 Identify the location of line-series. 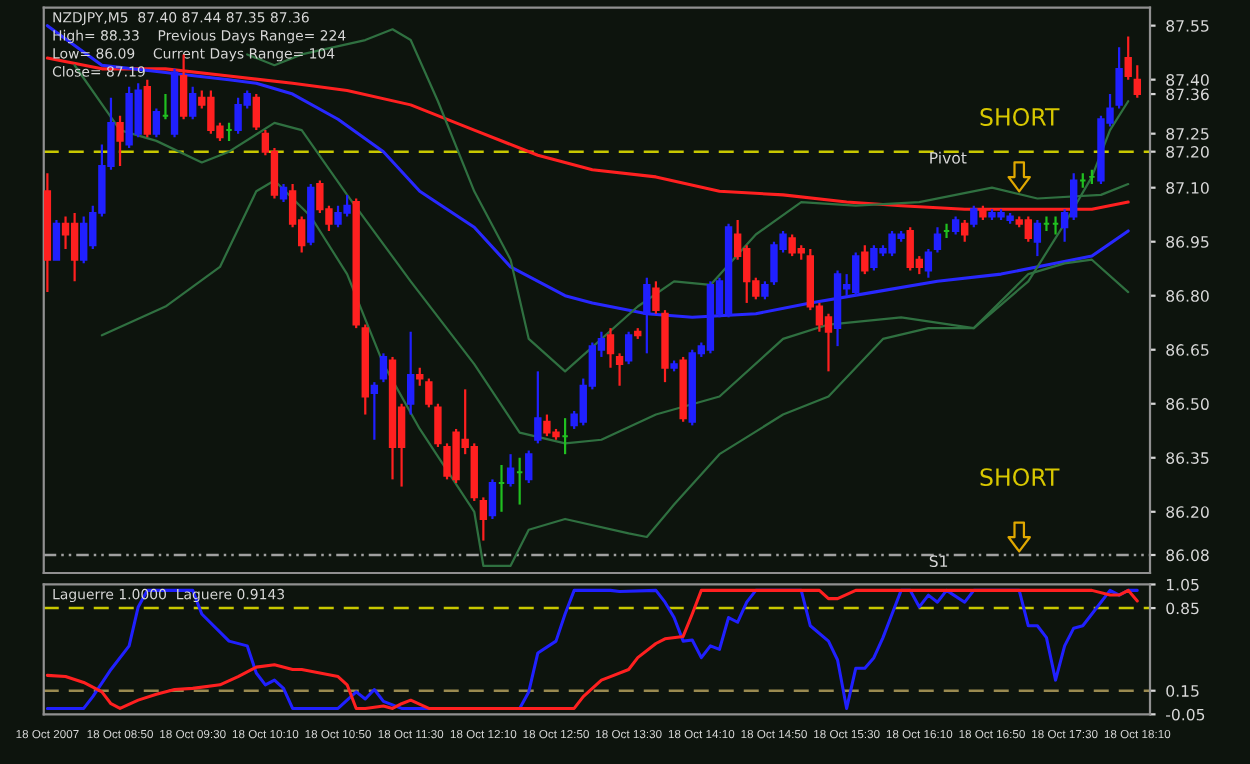
(592, 649).